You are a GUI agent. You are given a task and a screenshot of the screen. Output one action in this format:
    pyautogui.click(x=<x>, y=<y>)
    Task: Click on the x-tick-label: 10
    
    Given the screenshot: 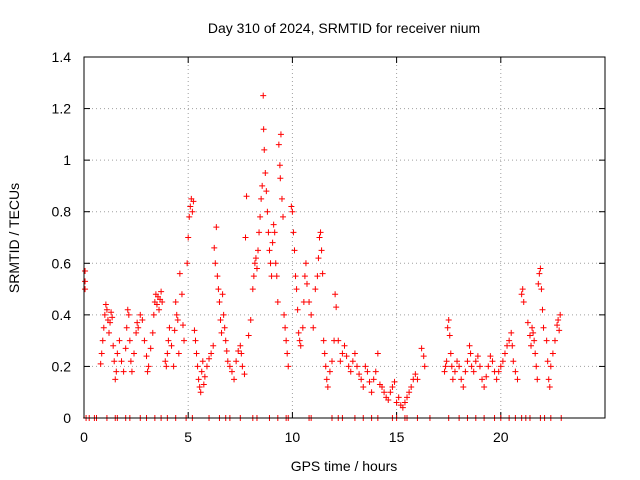 What is the action you would take?
    pyautogui.click(x=293, y=437)
    